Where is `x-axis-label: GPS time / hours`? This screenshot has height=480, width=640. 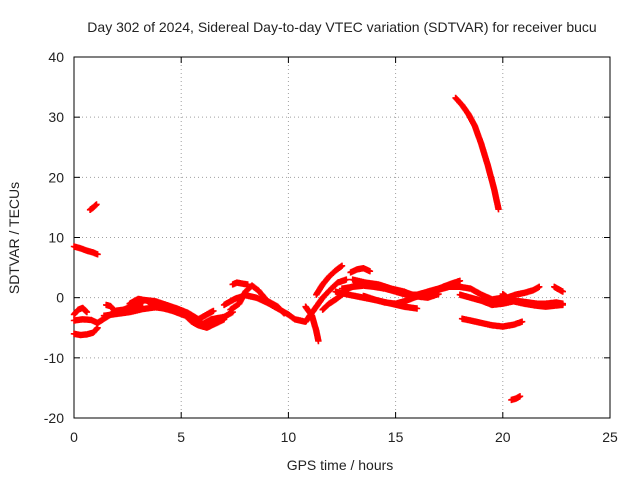 x-axis-label: GPS time / hours is located at coordinates (340, 465).